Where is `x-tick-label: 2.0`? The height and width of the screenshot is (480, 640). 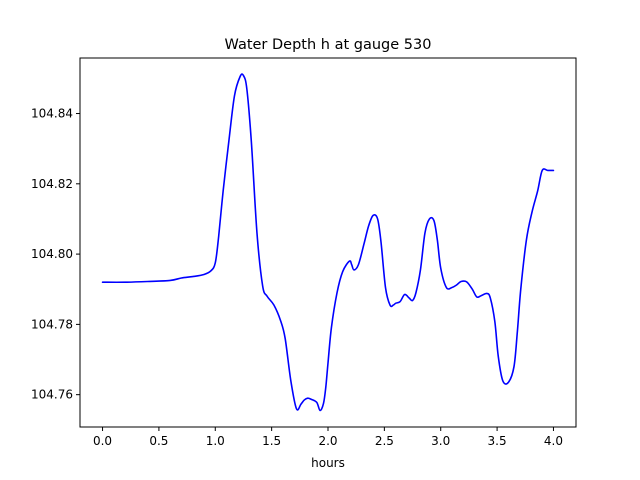 x-tick-label: 2.0 is located at coordinates (327, 441).